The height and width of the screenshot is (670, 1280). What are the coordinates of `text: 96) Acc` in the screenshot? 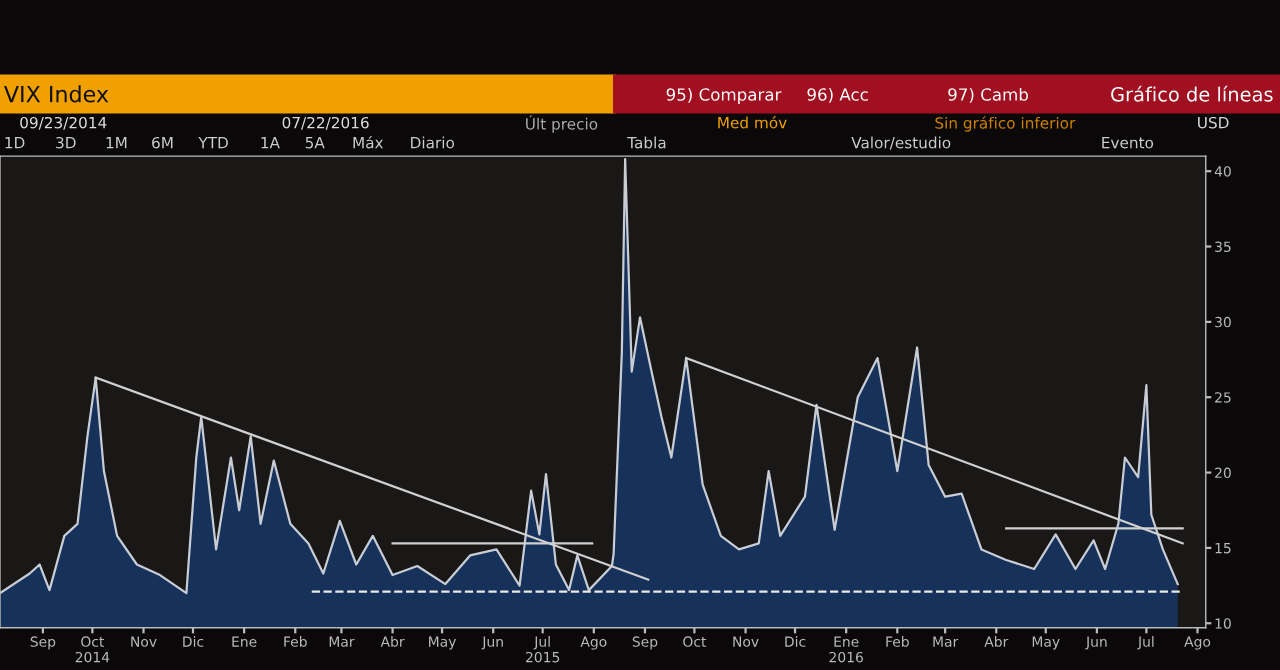 It's located at (837, 95).